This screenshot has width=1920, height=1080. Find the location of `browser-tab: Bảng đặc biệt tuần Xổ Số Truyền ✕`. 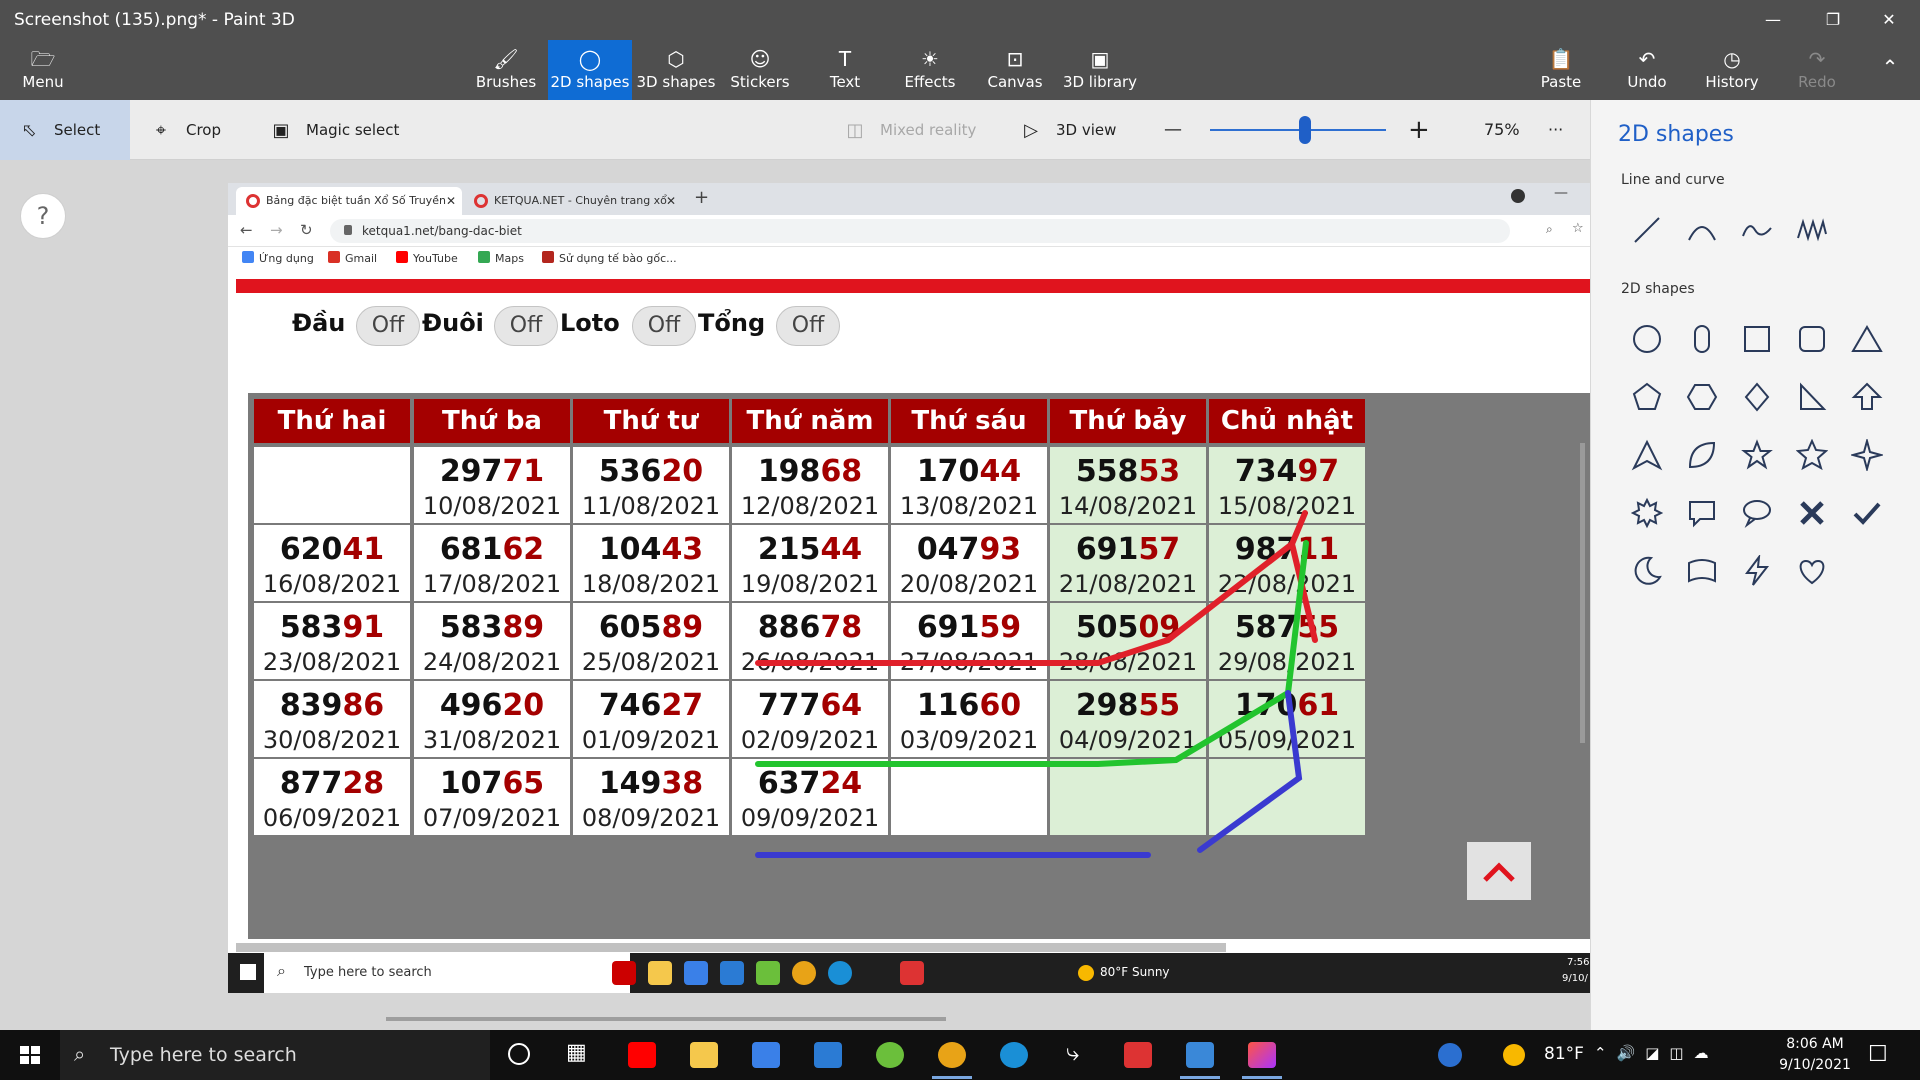

browser-tab: Bảng đặc biệt tuần Xổ Số Truyền ✕ is located at coordinates (349, 201).